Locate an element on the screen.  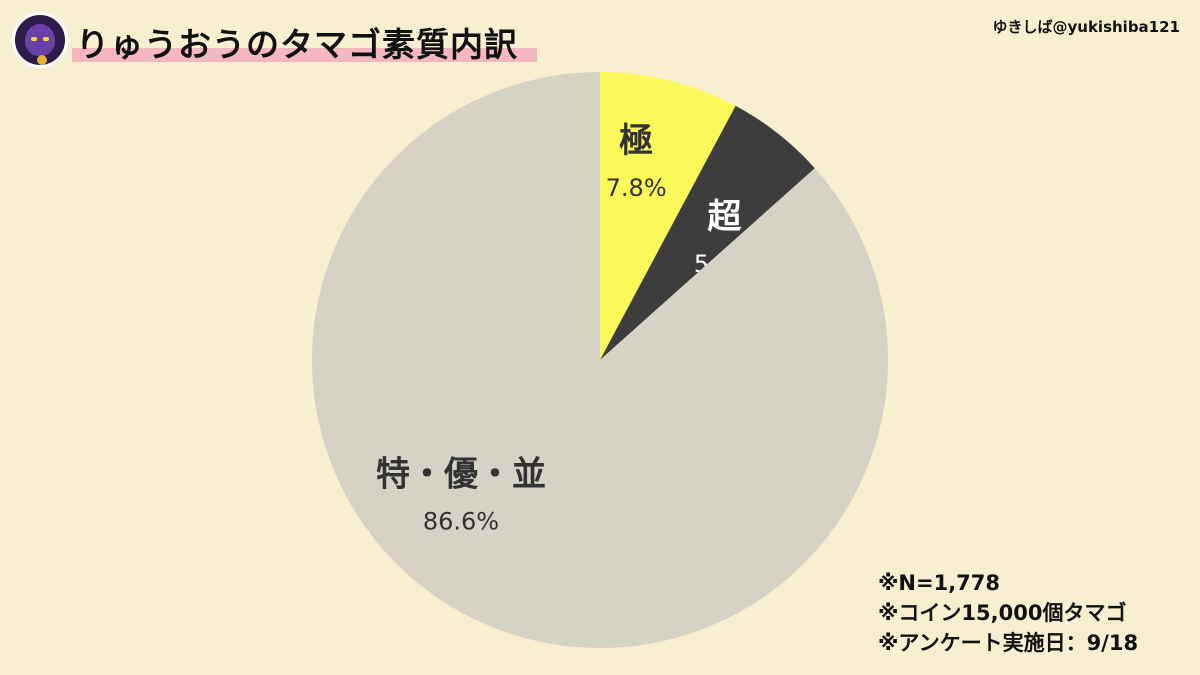
slice-label: 超 is located at coordinates (724, 217).